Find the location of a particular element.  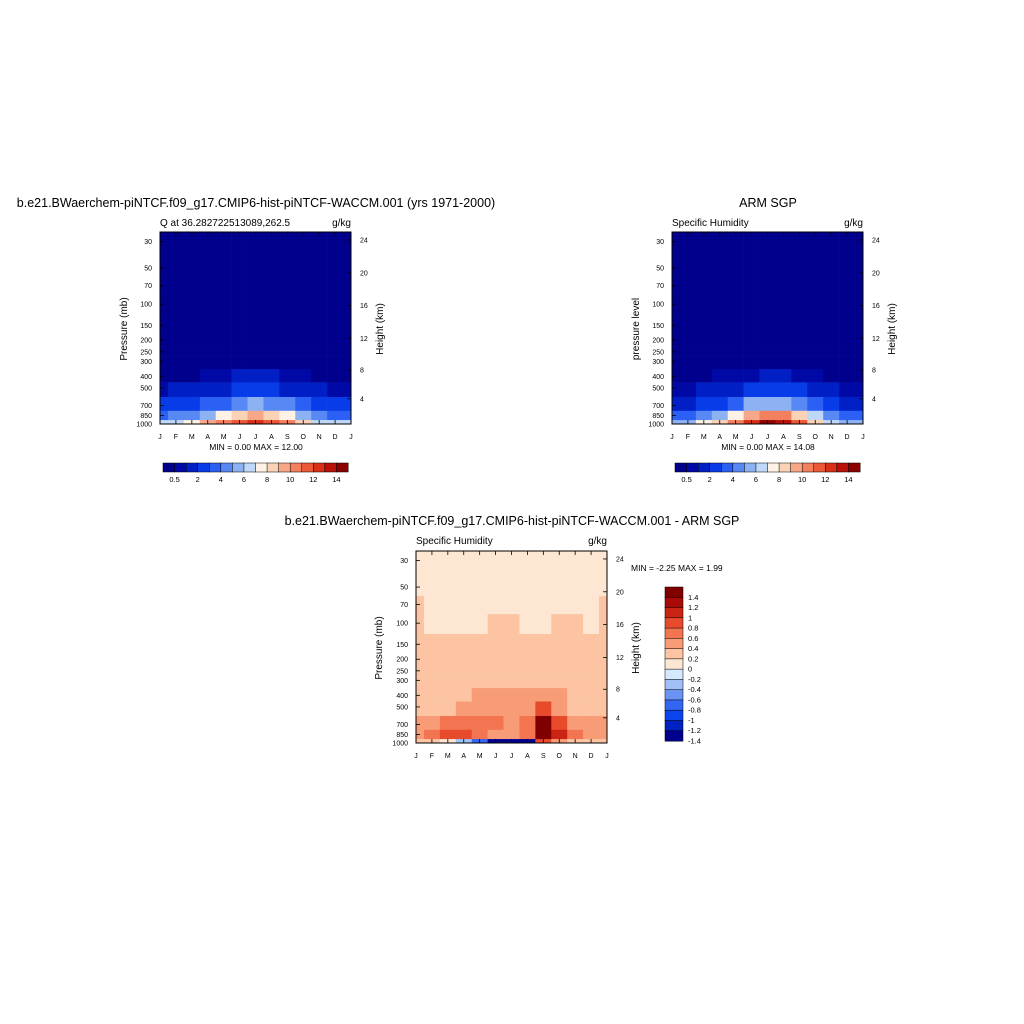

colorbar-label: 8 is located at coordinates (779, 479).